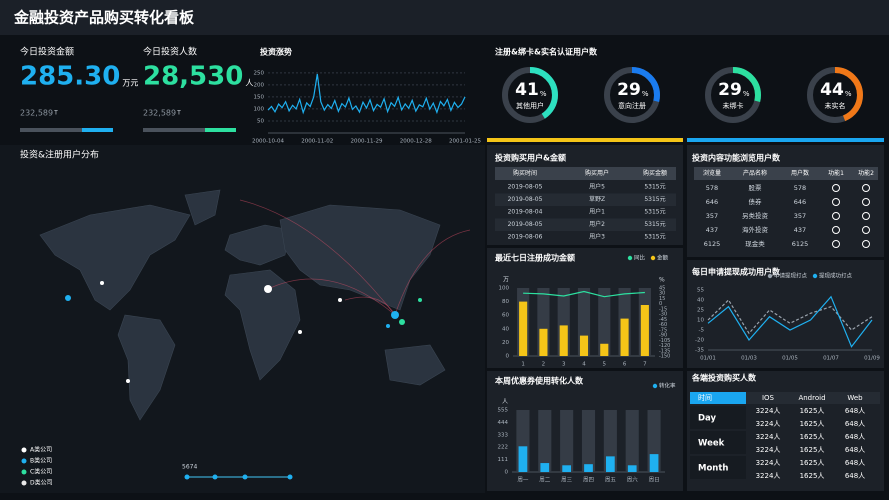 The image size is (889, 500). I want to click on row-bg, so click(585, 199).